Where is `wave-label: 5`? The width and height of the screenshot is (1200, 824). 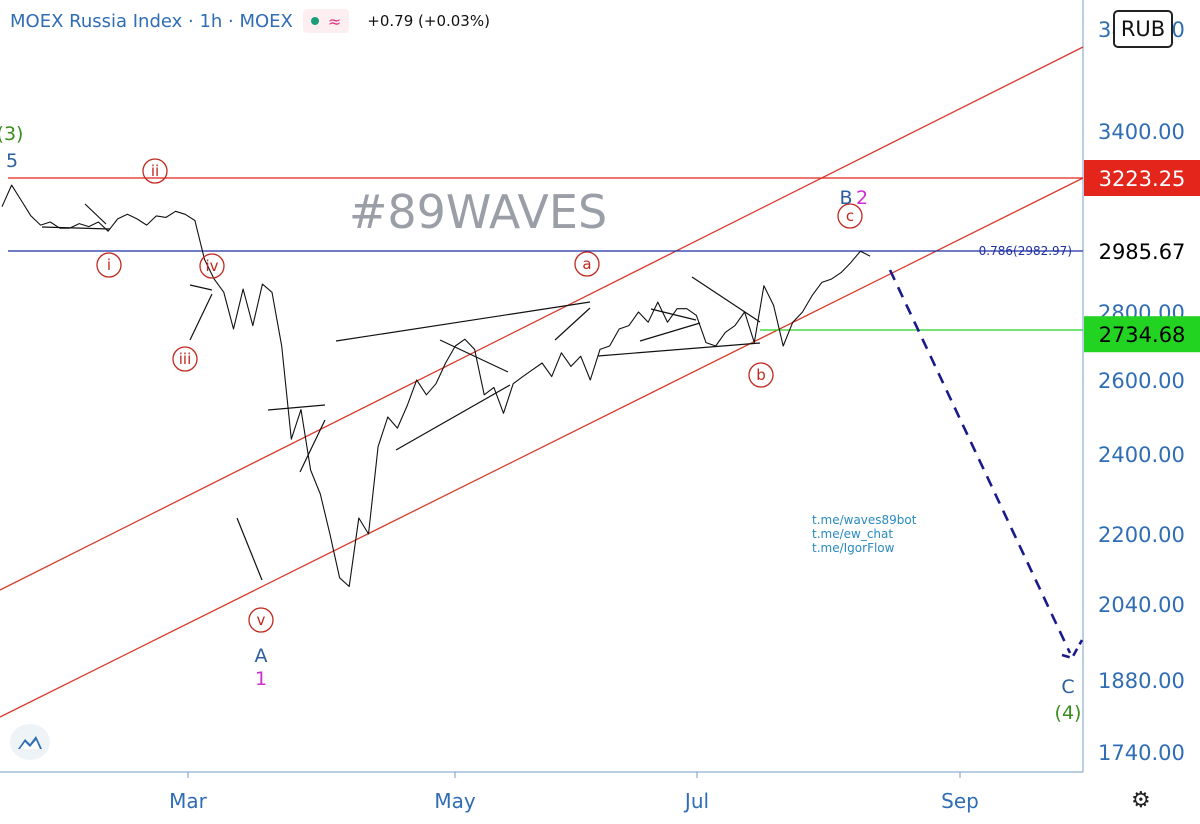 wave-label: 5 is located at coordinates (12, 161).